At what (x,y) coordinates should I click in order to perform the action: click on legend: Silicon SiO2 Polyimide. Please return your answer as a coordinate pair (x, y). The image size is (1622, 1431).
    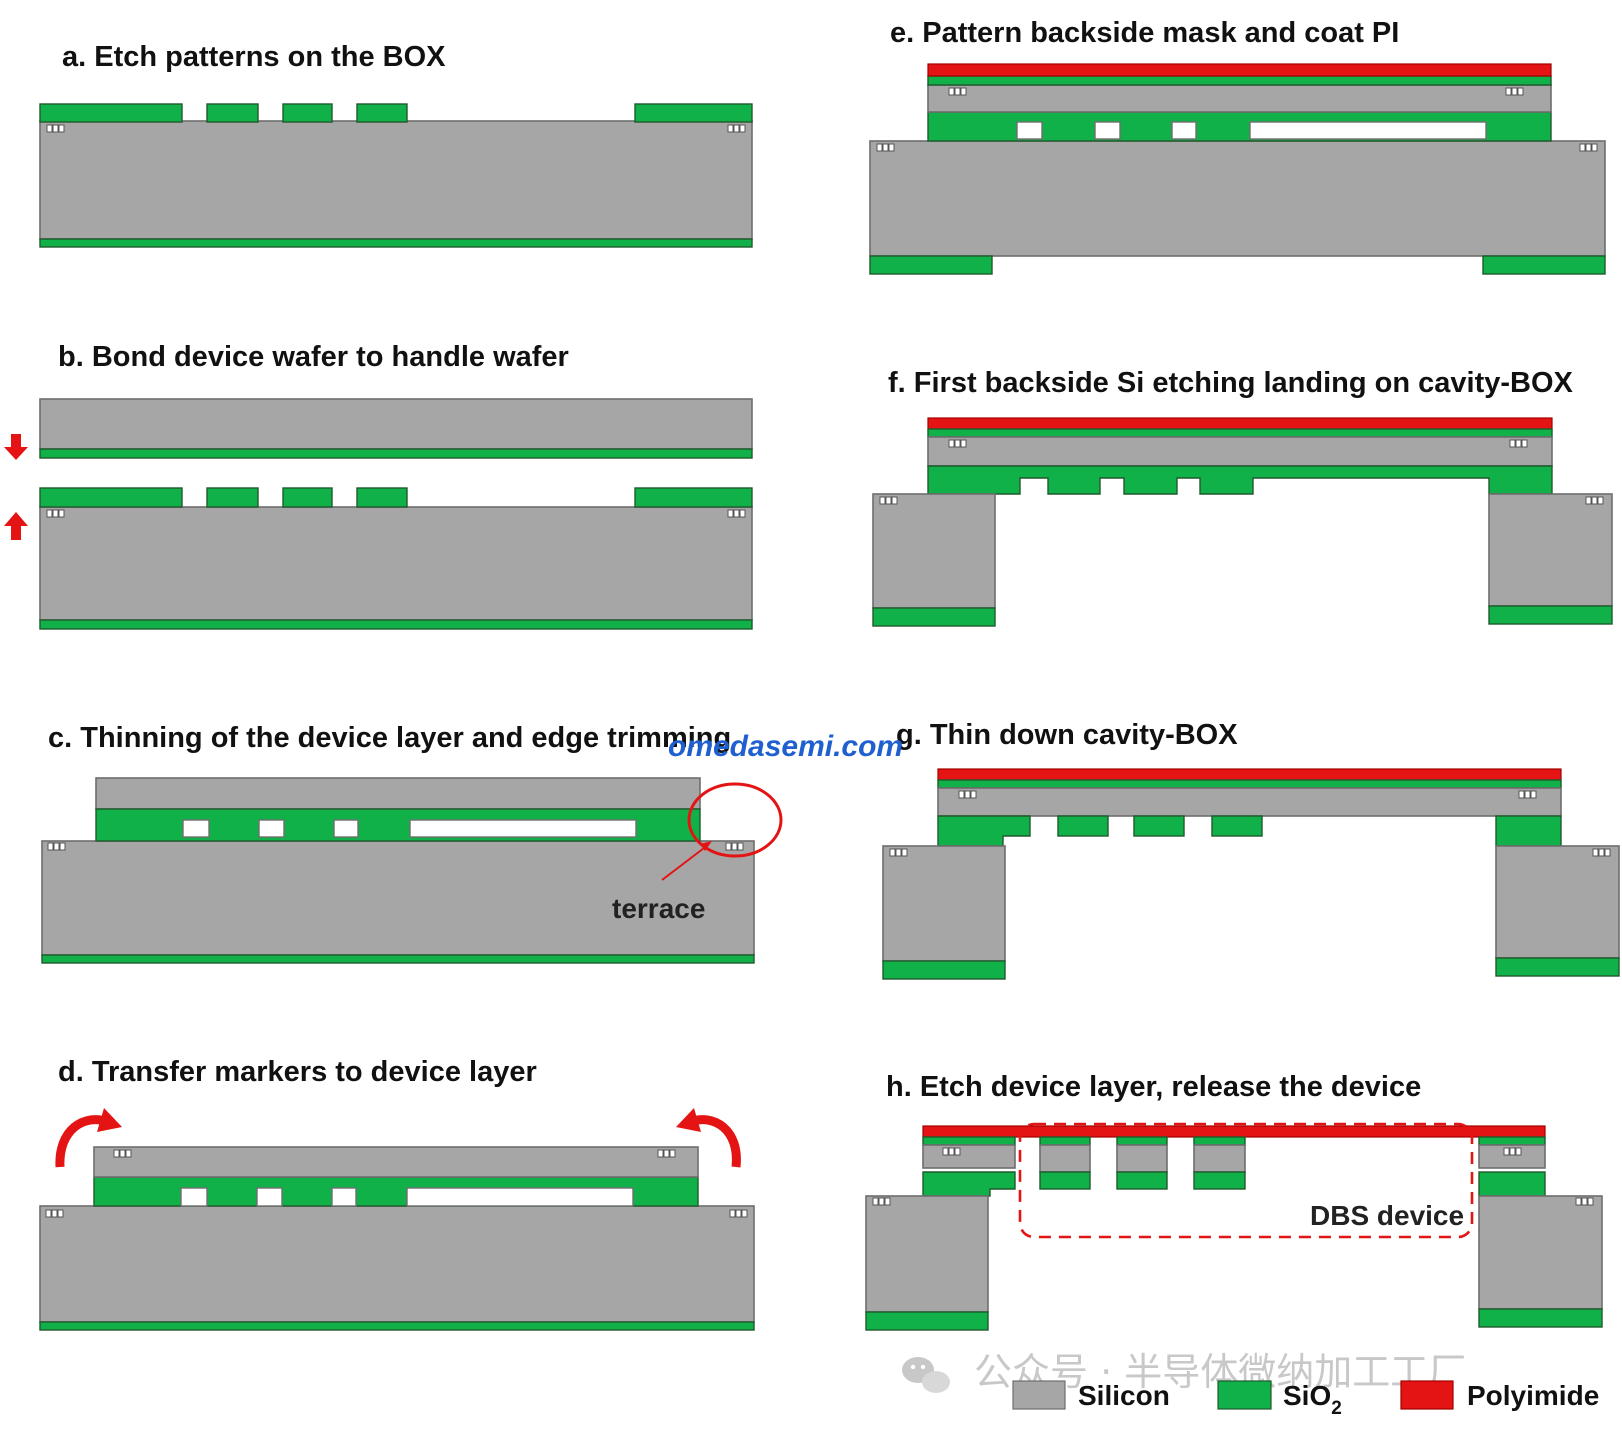
    Looking at the image, I should click on (1305, 1399).